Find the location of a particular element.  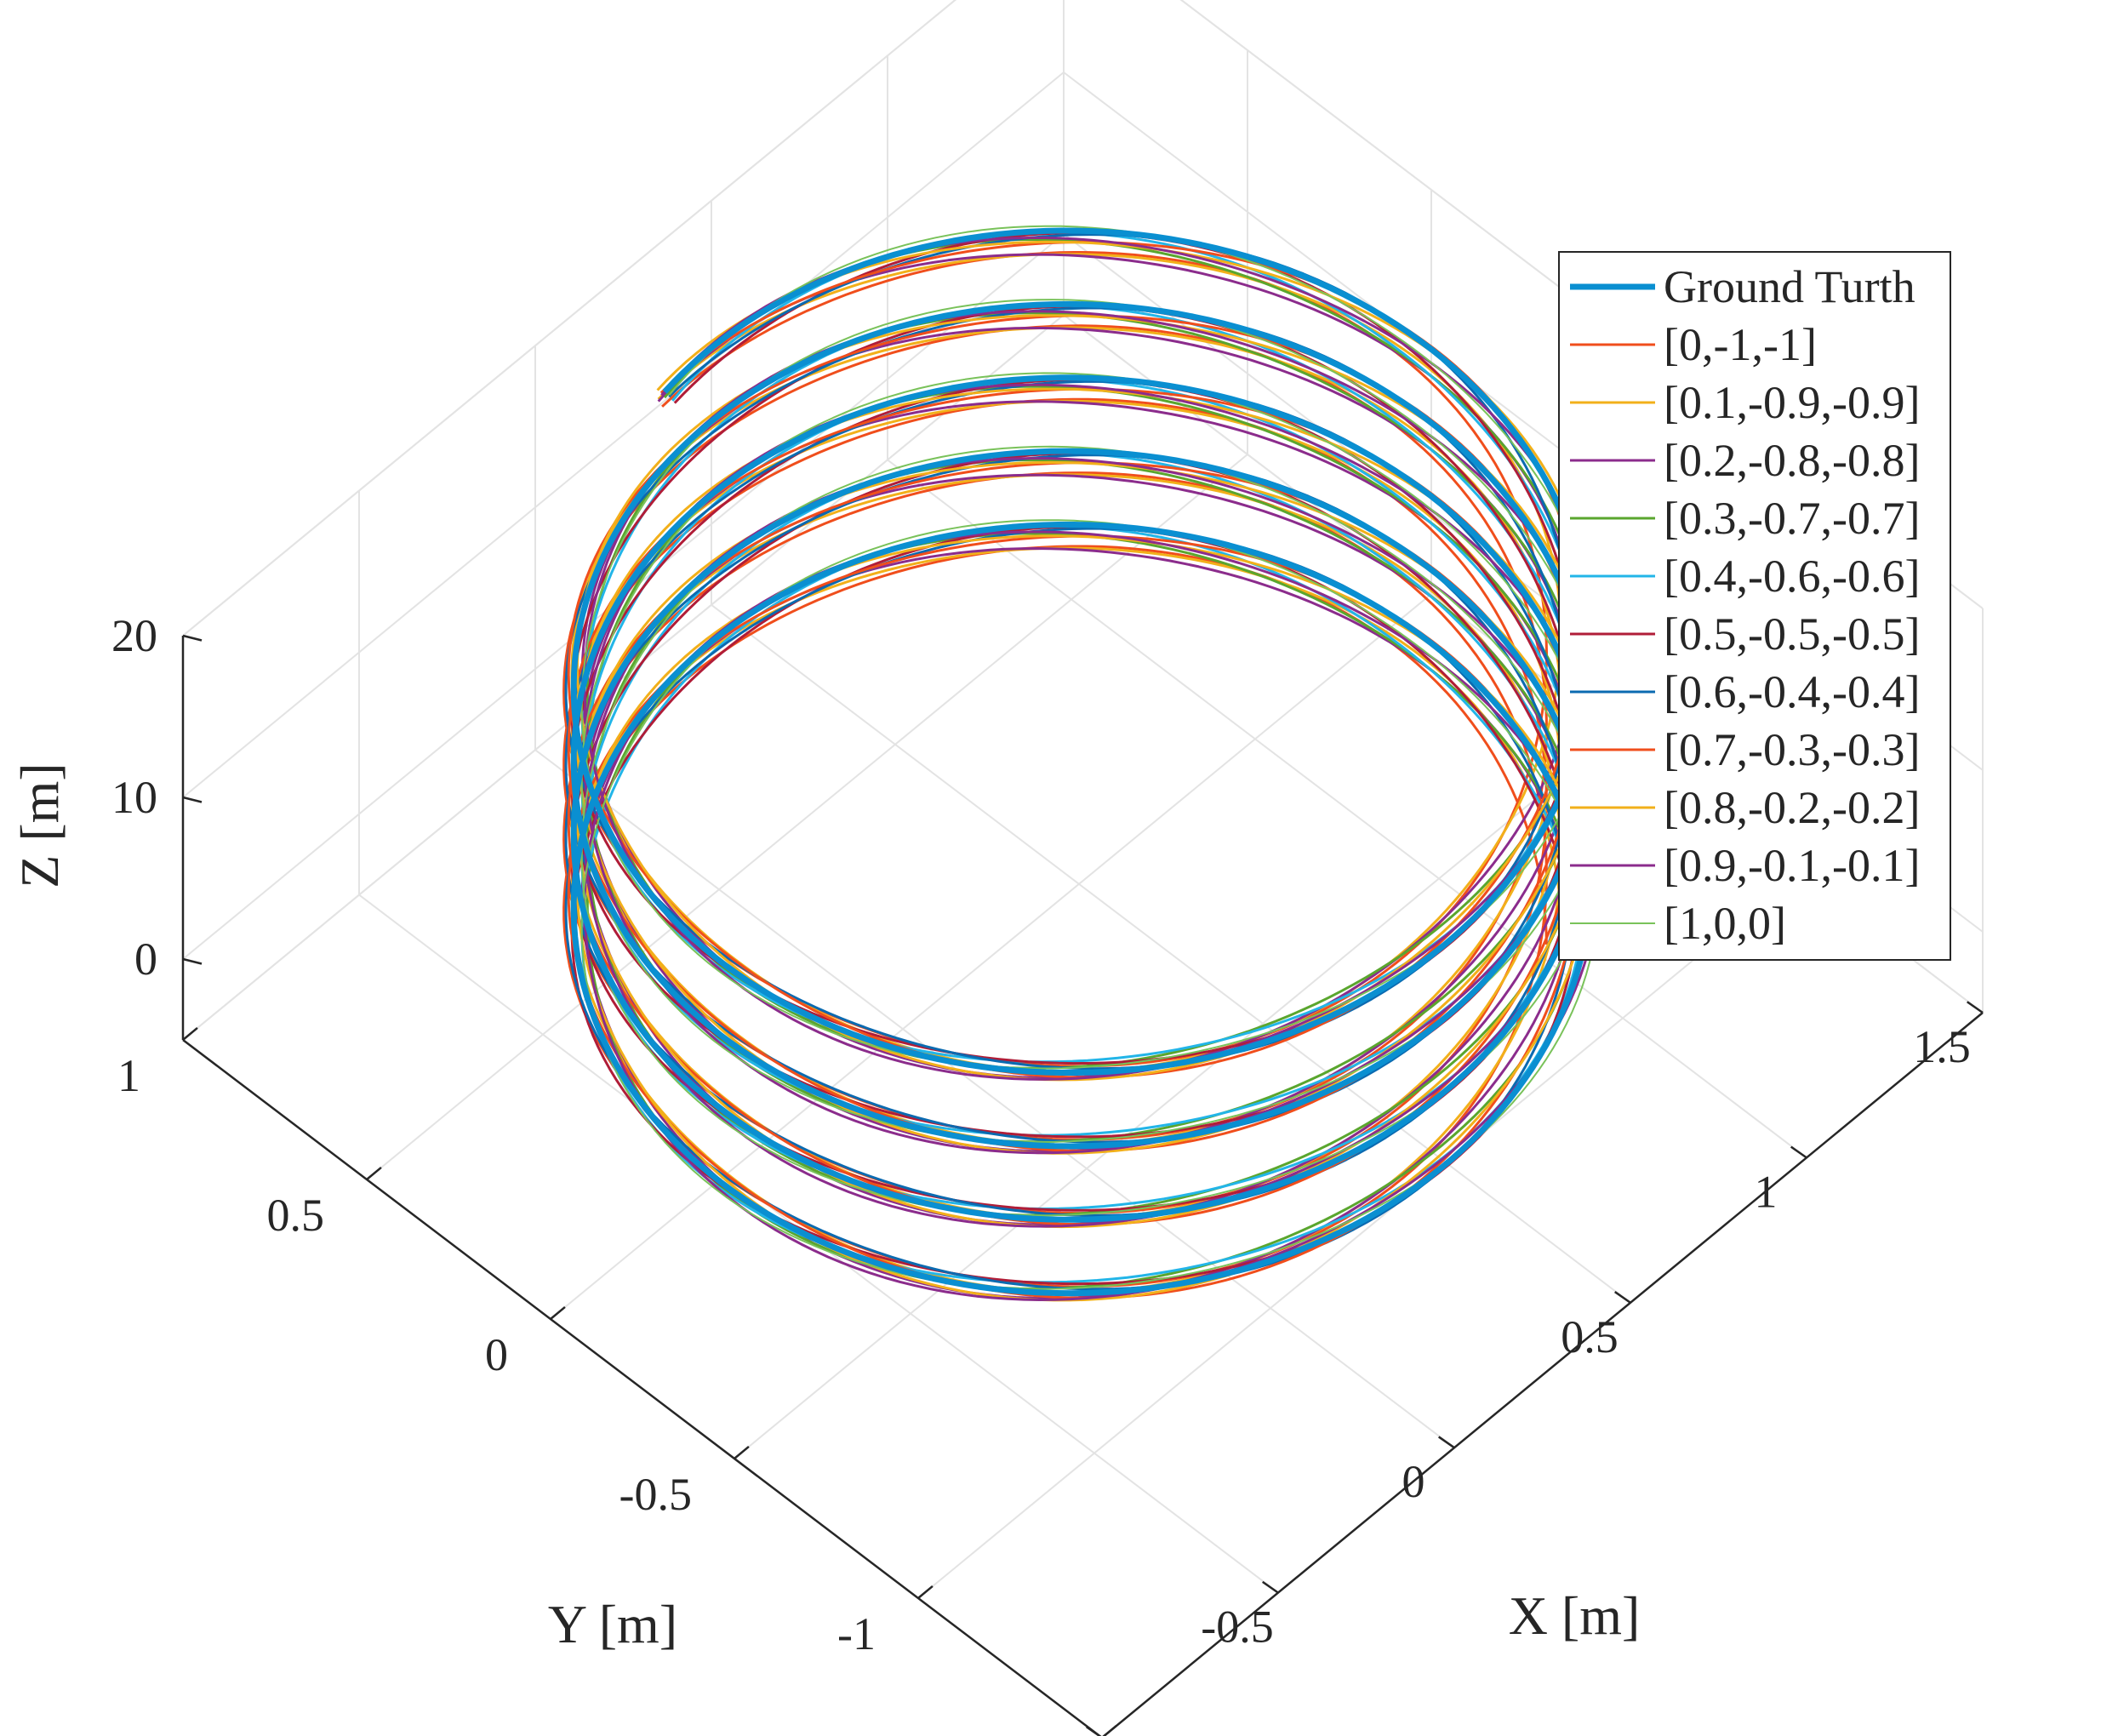

legend-label-7: [0.6,-0.4,-0.4] is located at coordinates (1792, 691).